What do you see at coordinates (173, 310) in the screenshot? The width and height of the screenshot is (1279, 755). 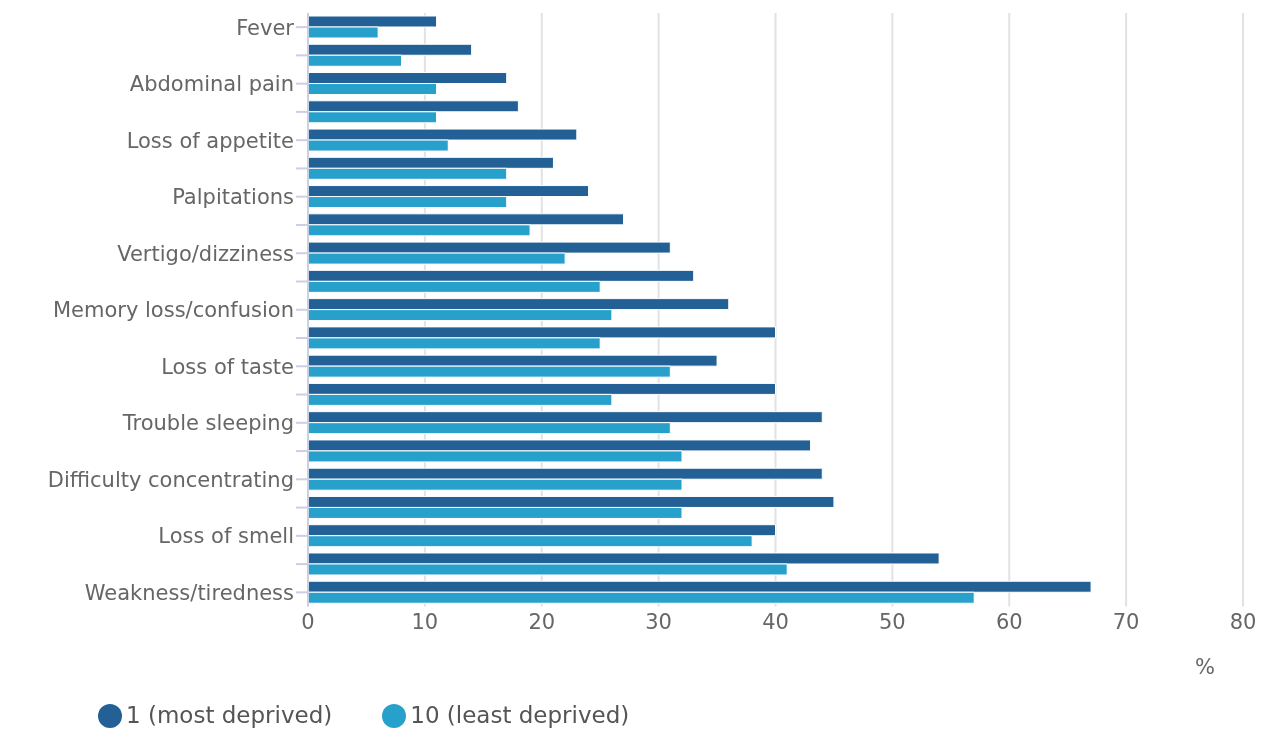 I see `y-tick-label: Memory loss/confusion` at bounding box center [173, 310].